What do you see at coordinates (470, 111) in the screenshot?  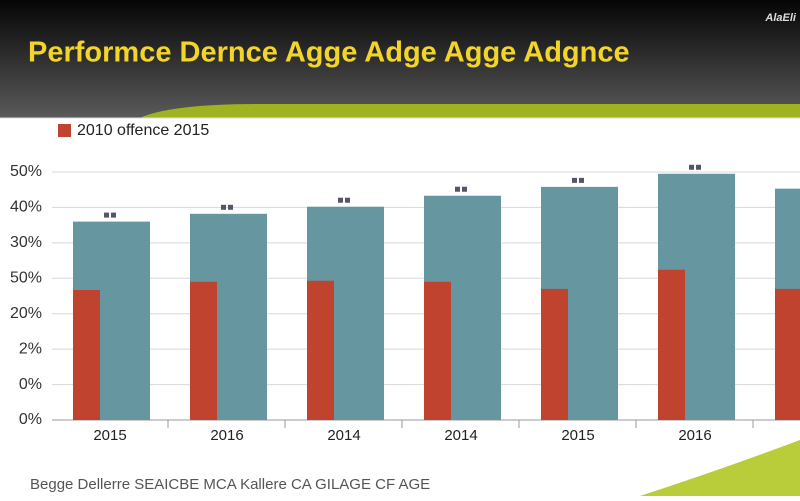 I see `header-stripe` at bounding box center [470, 111].